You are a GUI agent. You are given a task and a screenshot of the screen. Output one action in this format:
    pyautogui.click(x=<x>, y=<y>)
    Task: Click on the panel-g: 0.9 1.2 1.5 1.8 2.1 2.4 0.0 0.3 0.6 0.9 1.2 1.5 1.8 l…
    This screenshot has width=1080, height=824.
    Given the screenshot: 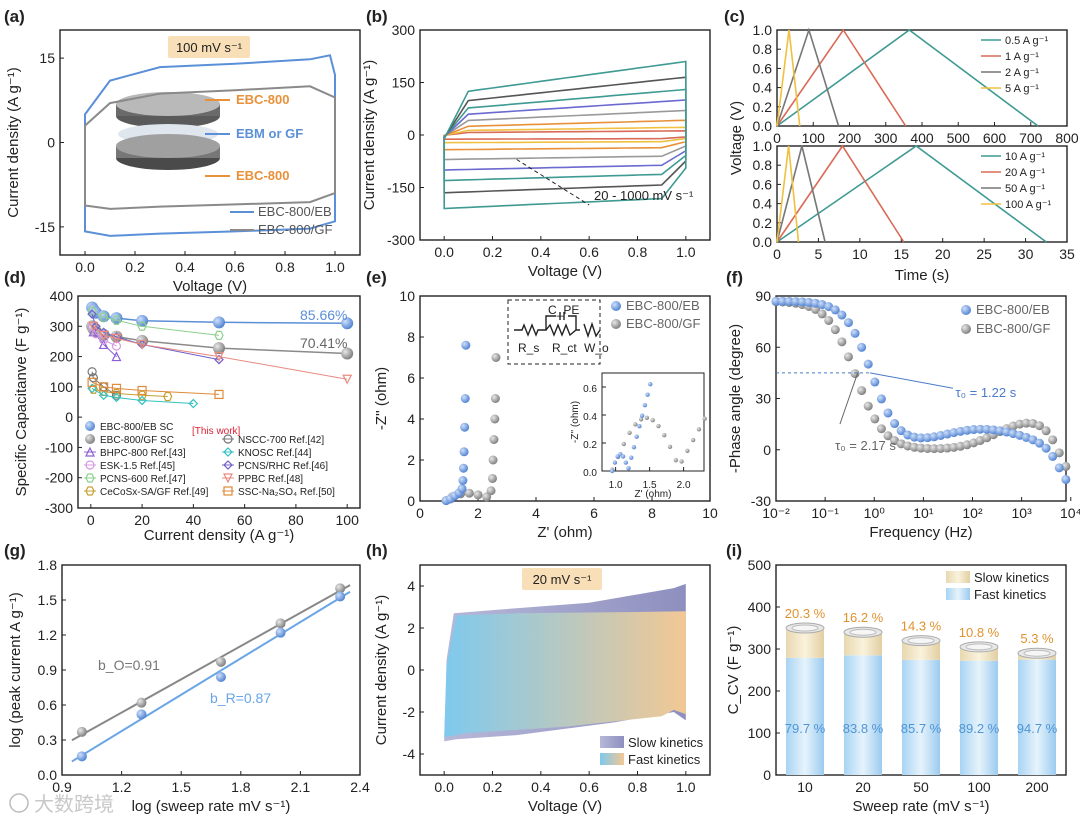 What is the action you would take?
    pyautogui.click(x=188, y=686)
    